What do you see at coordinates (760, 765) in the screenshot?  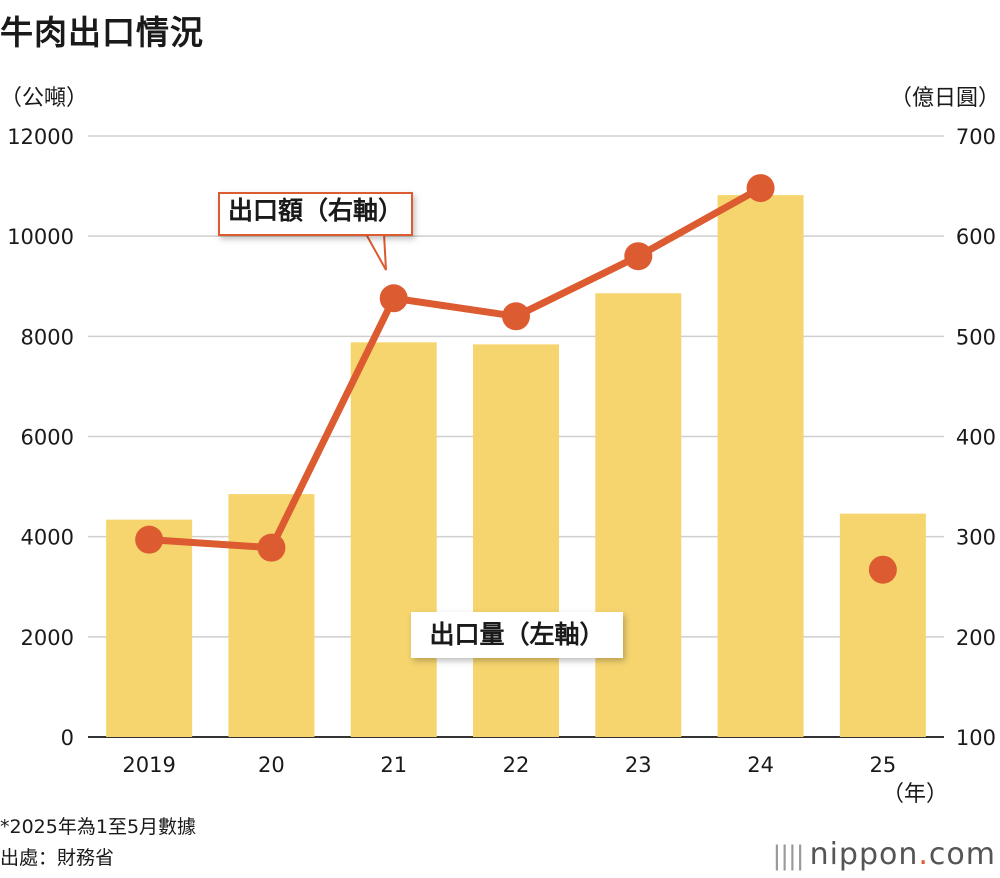 I see `x-tick-label: 24` at bounding box center [760, 765].